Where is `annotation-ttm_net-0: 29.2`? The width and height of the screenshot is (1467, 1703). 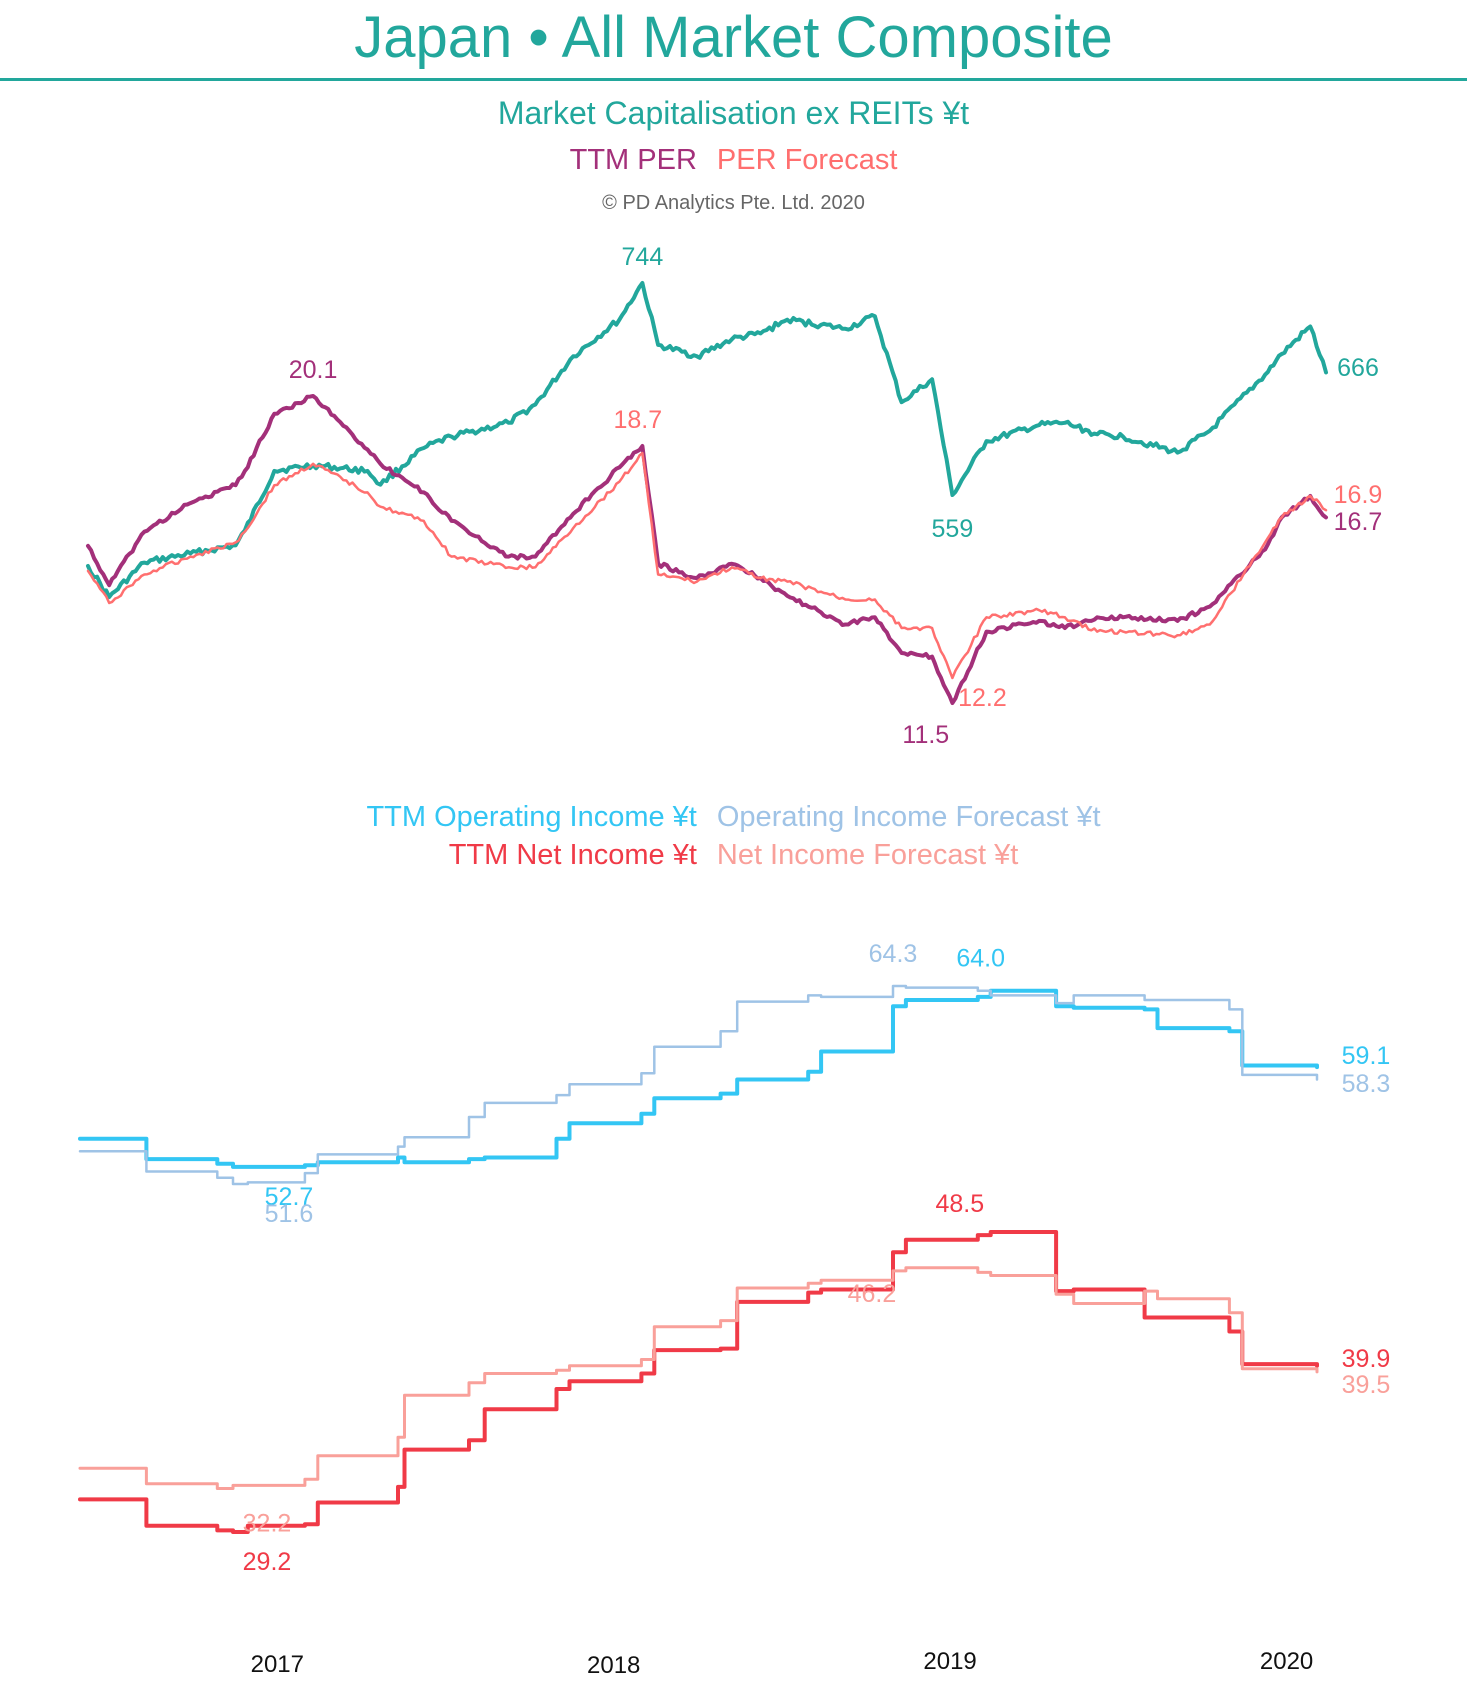
annotation-ttm_net-0: 29.2 is located at coordinates (267, 1562).